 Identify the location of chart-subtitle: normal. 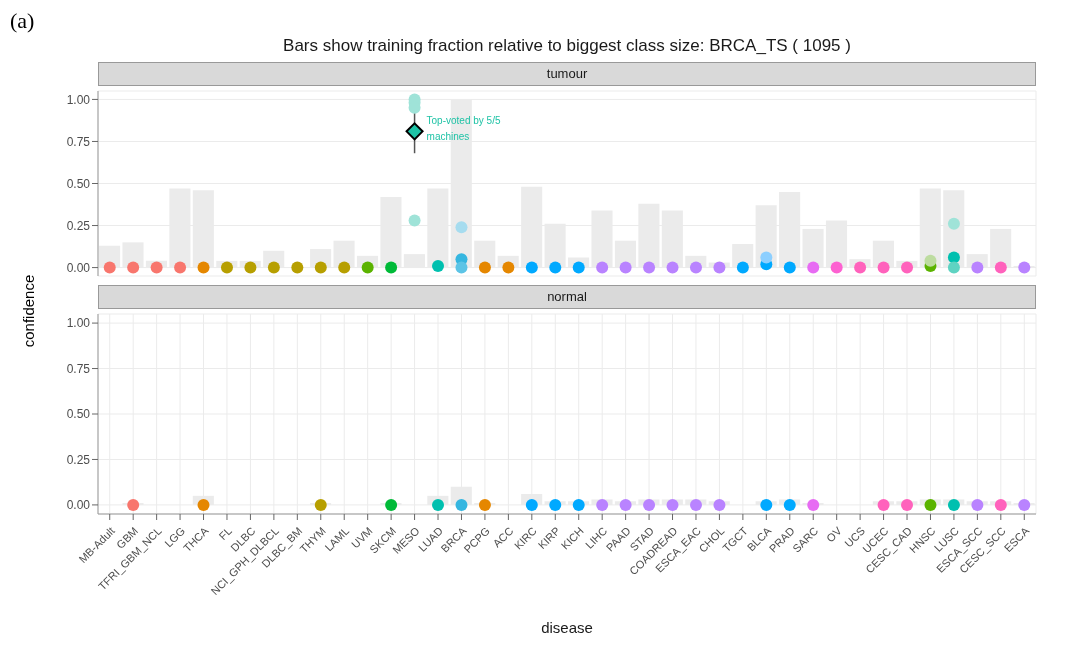
(567, 297).